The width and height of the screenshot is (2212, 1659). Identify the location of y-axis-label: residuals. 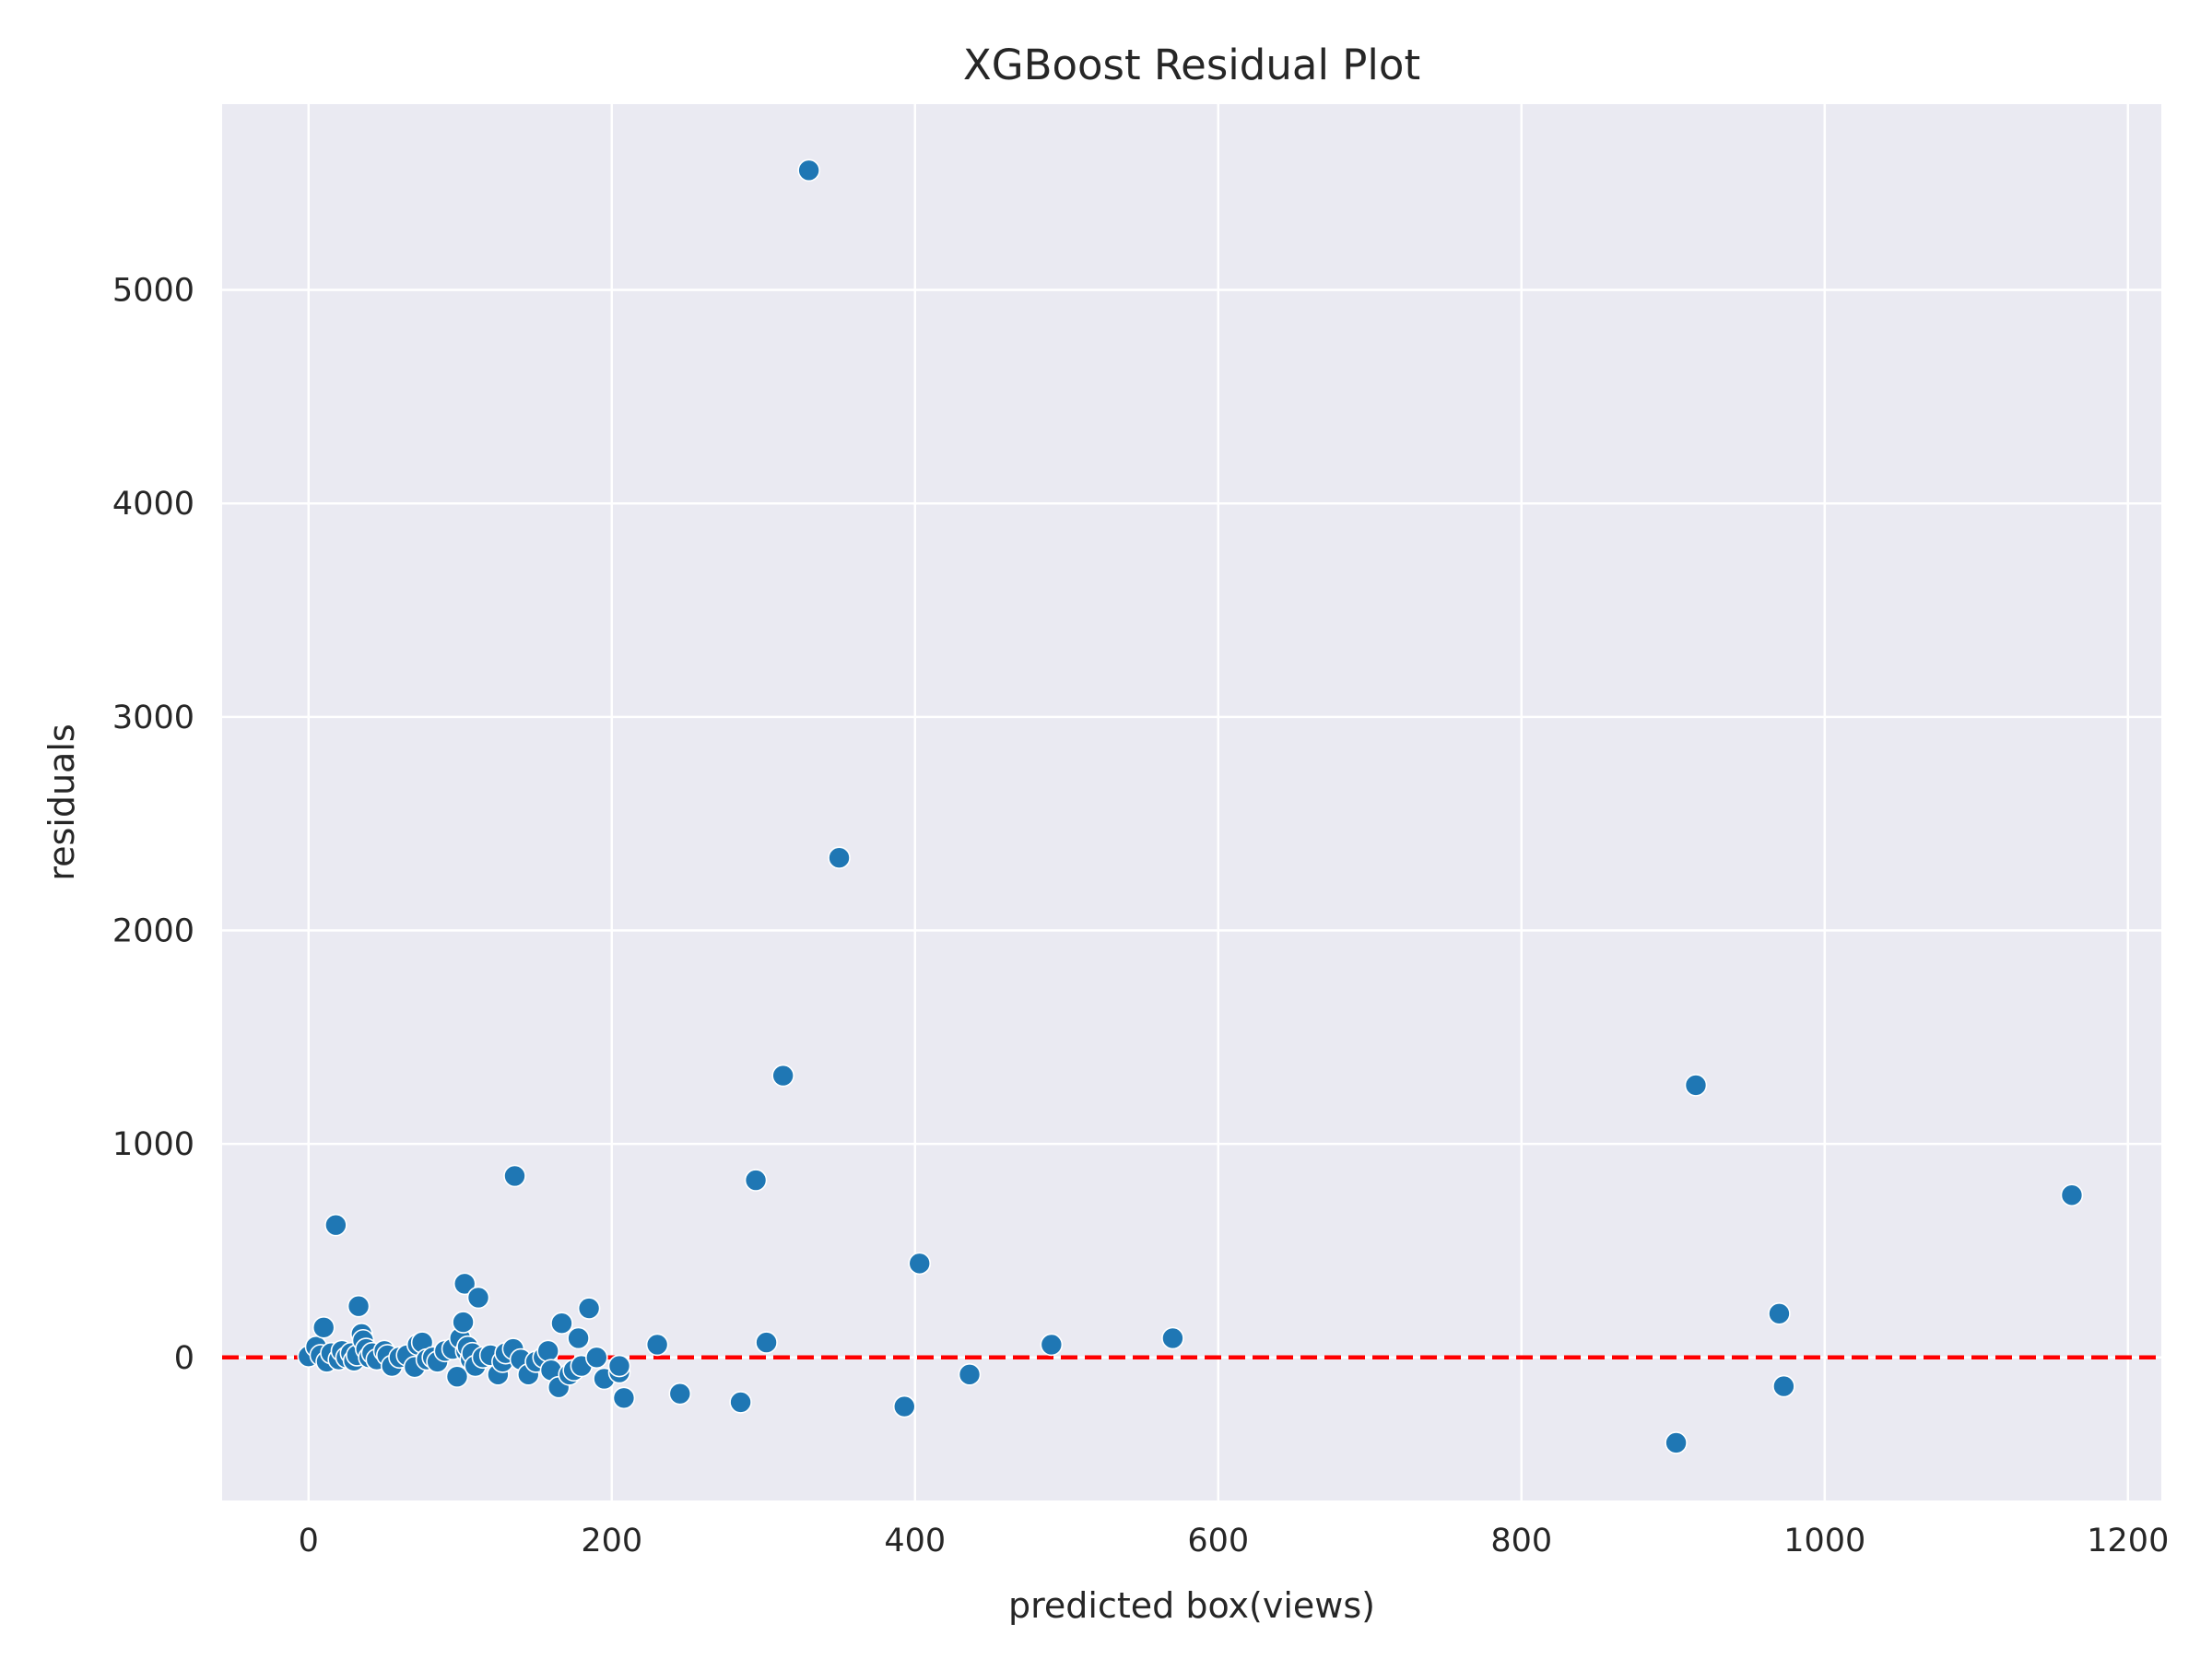
(61, 802).